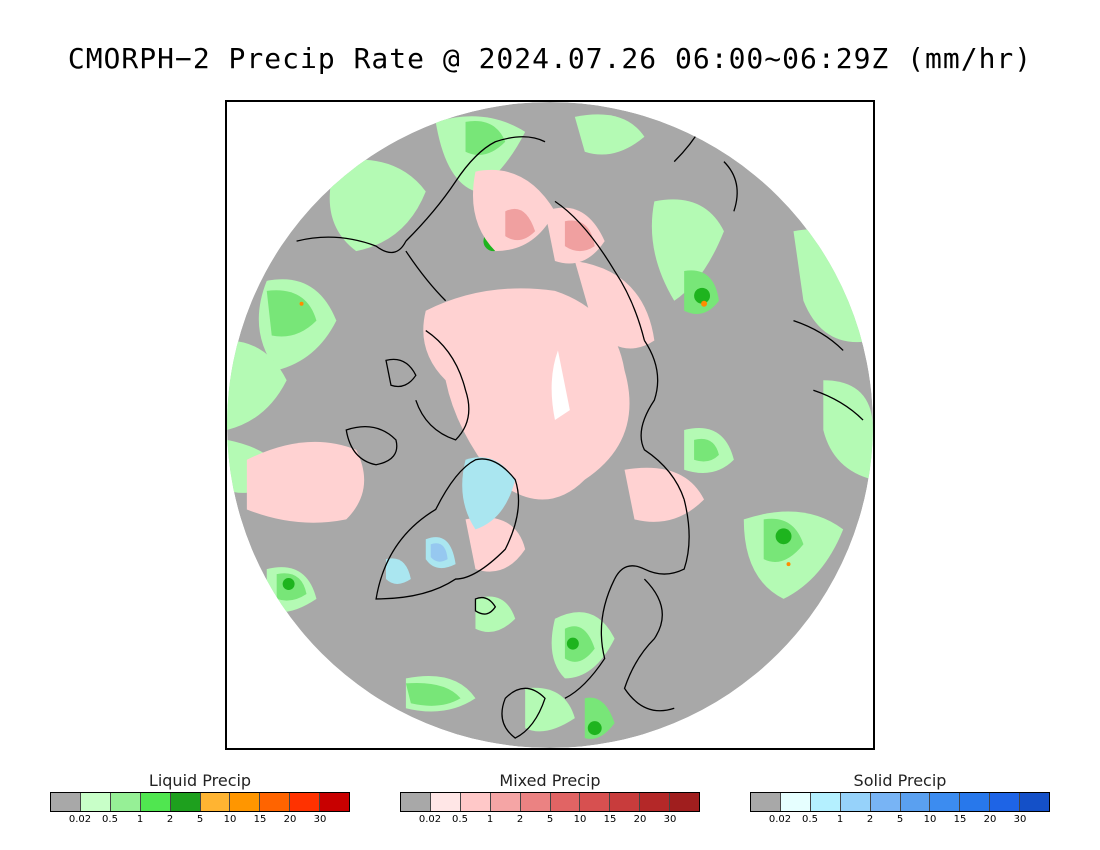 This screenshot has height=850, width=1100. What do you see at coordinates (200, 780) in the screenshot?
I see `legend-title-liquid: Liquid Precip` at bounding box center [200, 780].